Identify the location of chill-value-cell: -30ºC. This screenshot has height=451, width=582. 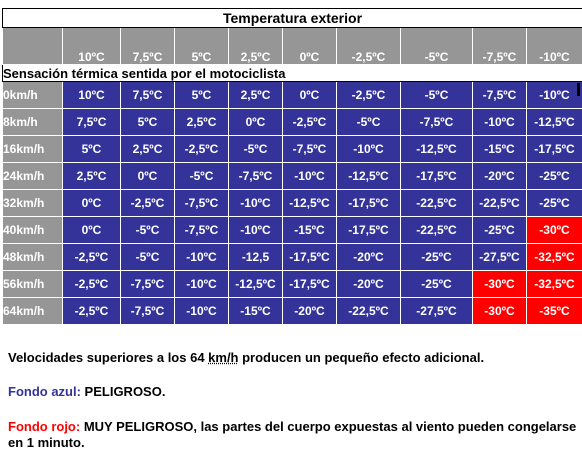
(500, 284).